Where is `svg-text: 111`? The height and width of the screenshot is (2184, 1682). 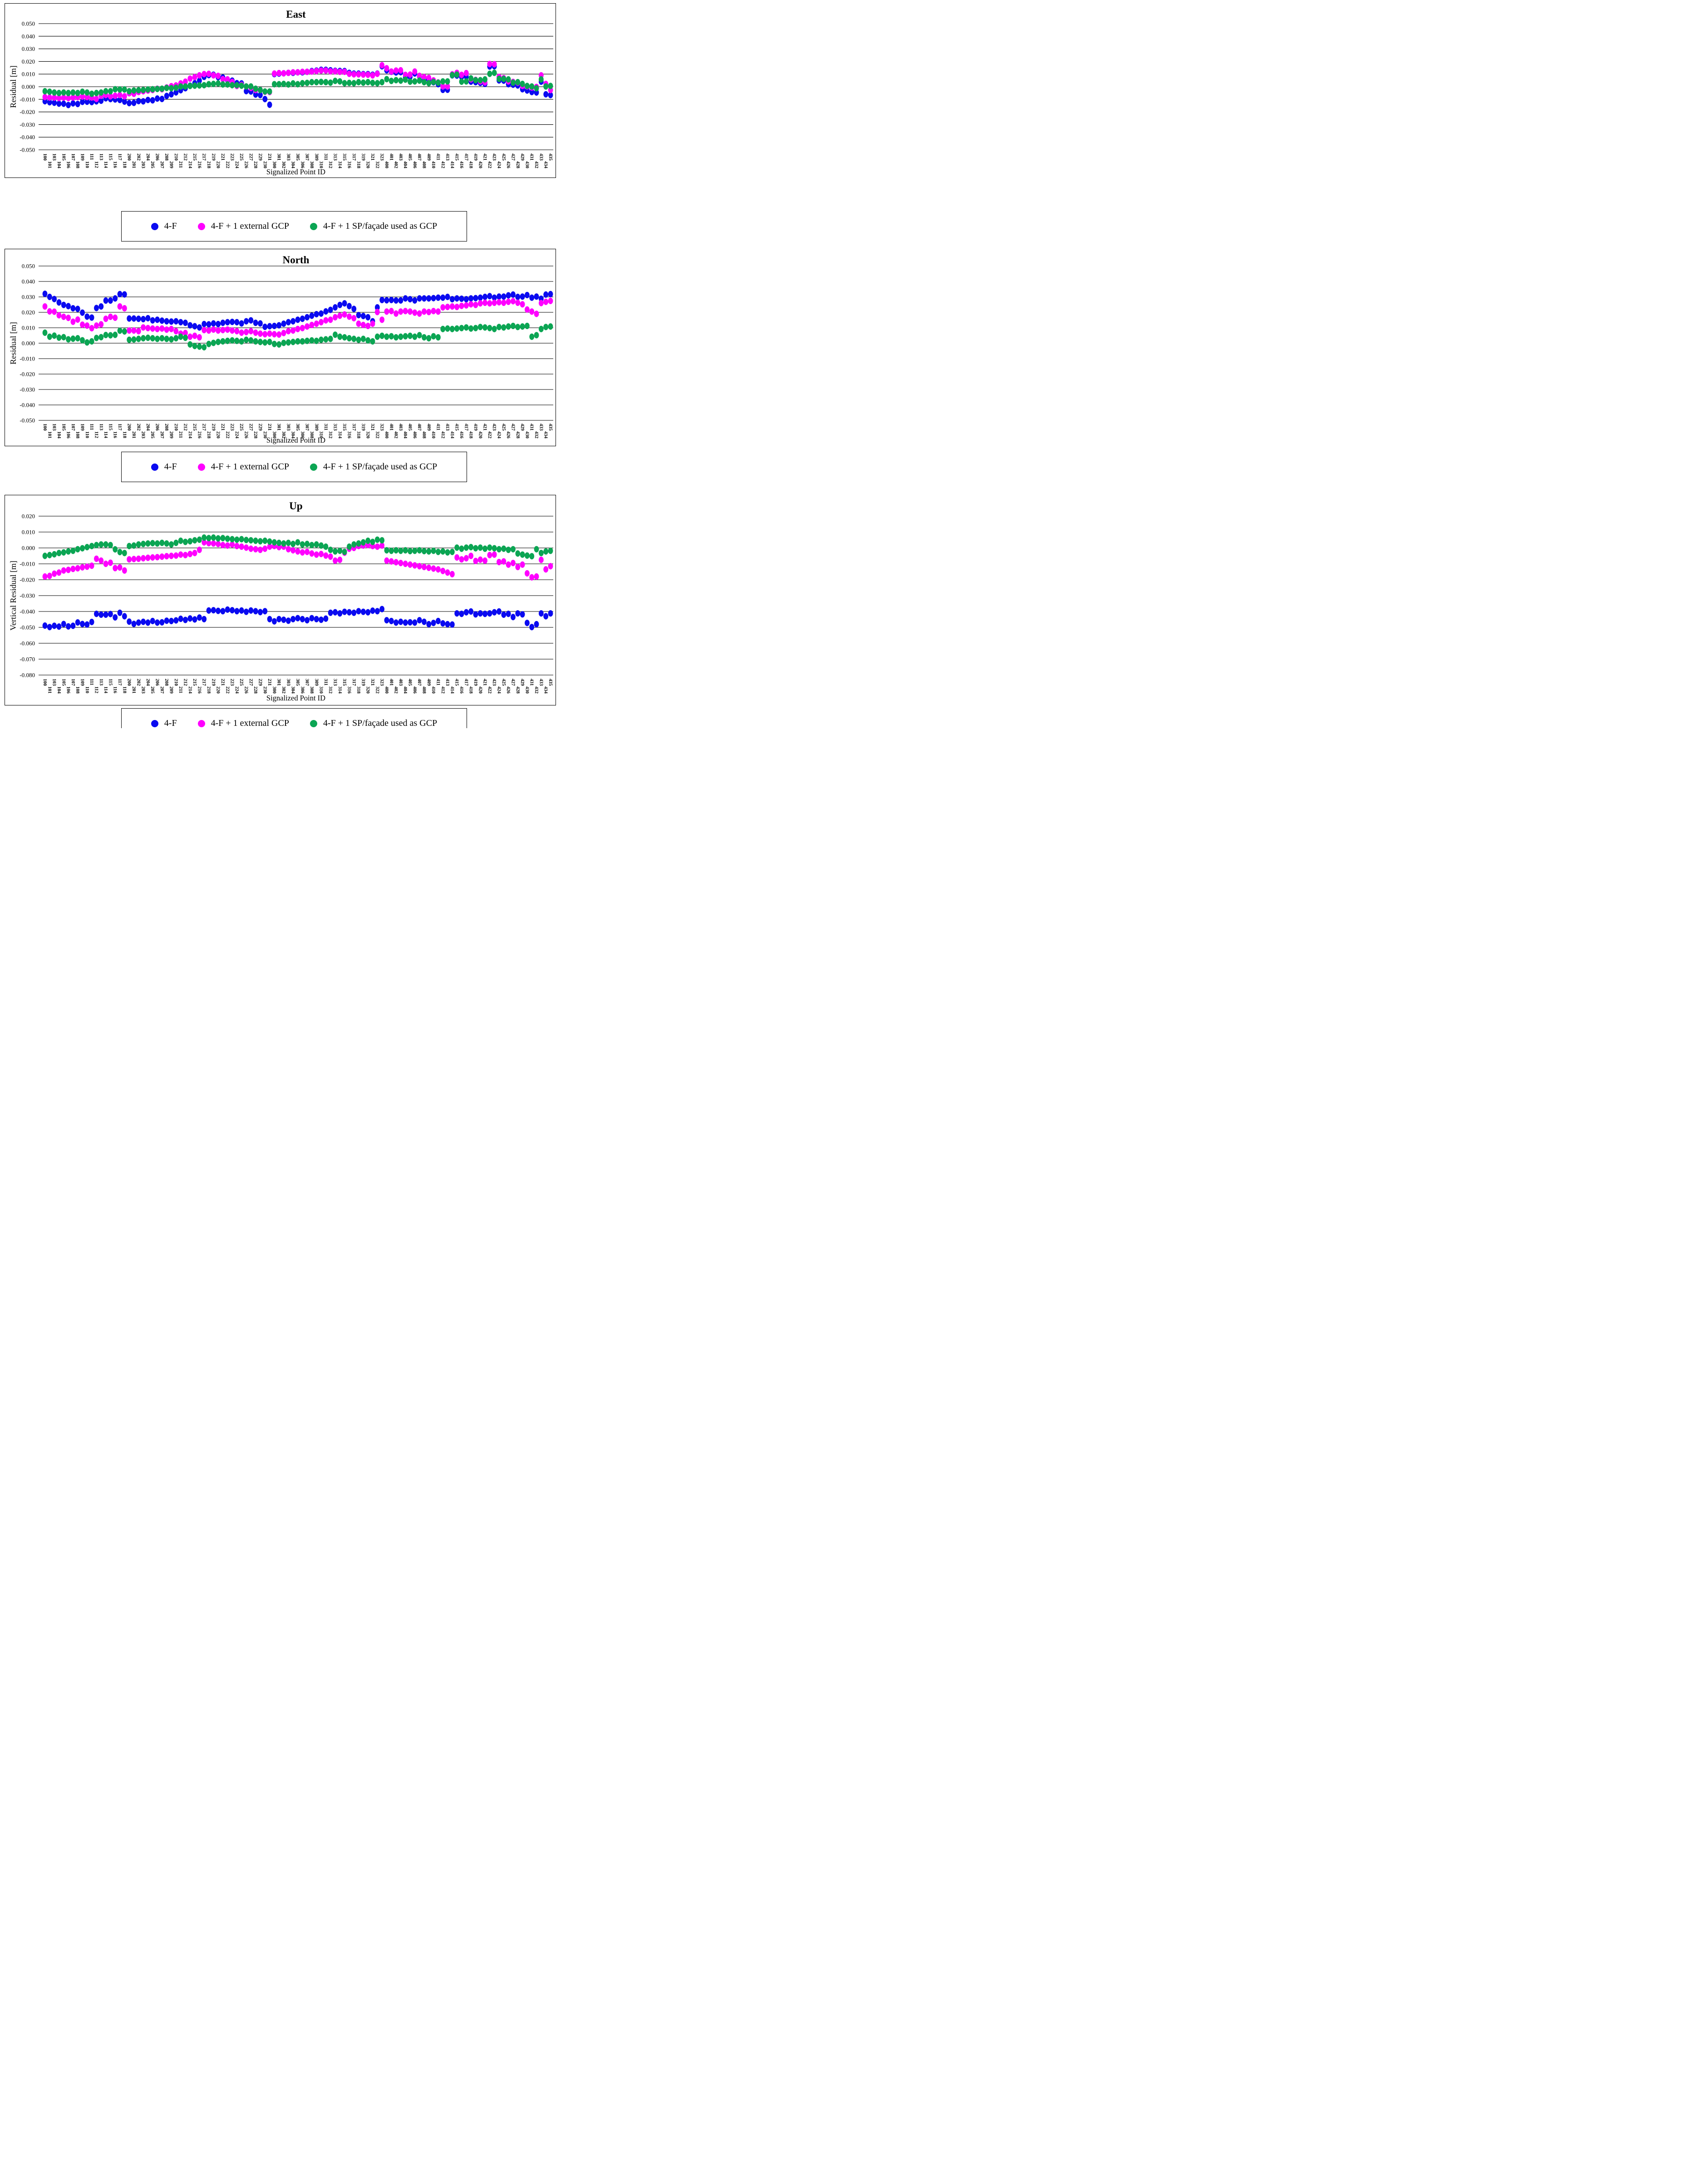
svg-text: 111 is located at coordinates (91, 682).